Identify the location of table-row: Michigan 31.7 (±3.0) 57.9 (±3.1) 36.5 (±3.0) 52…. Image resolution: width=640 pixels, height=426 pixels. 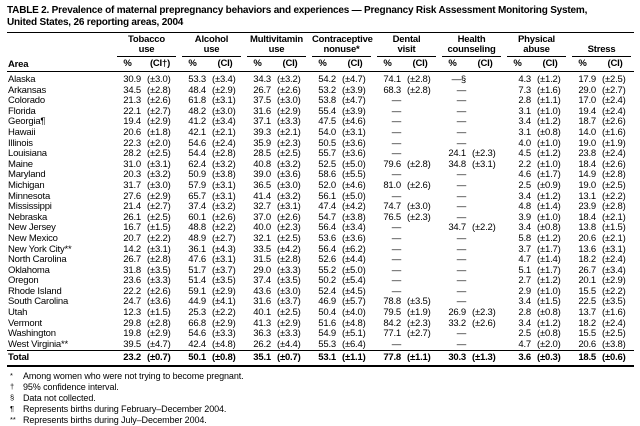
(320, 185).